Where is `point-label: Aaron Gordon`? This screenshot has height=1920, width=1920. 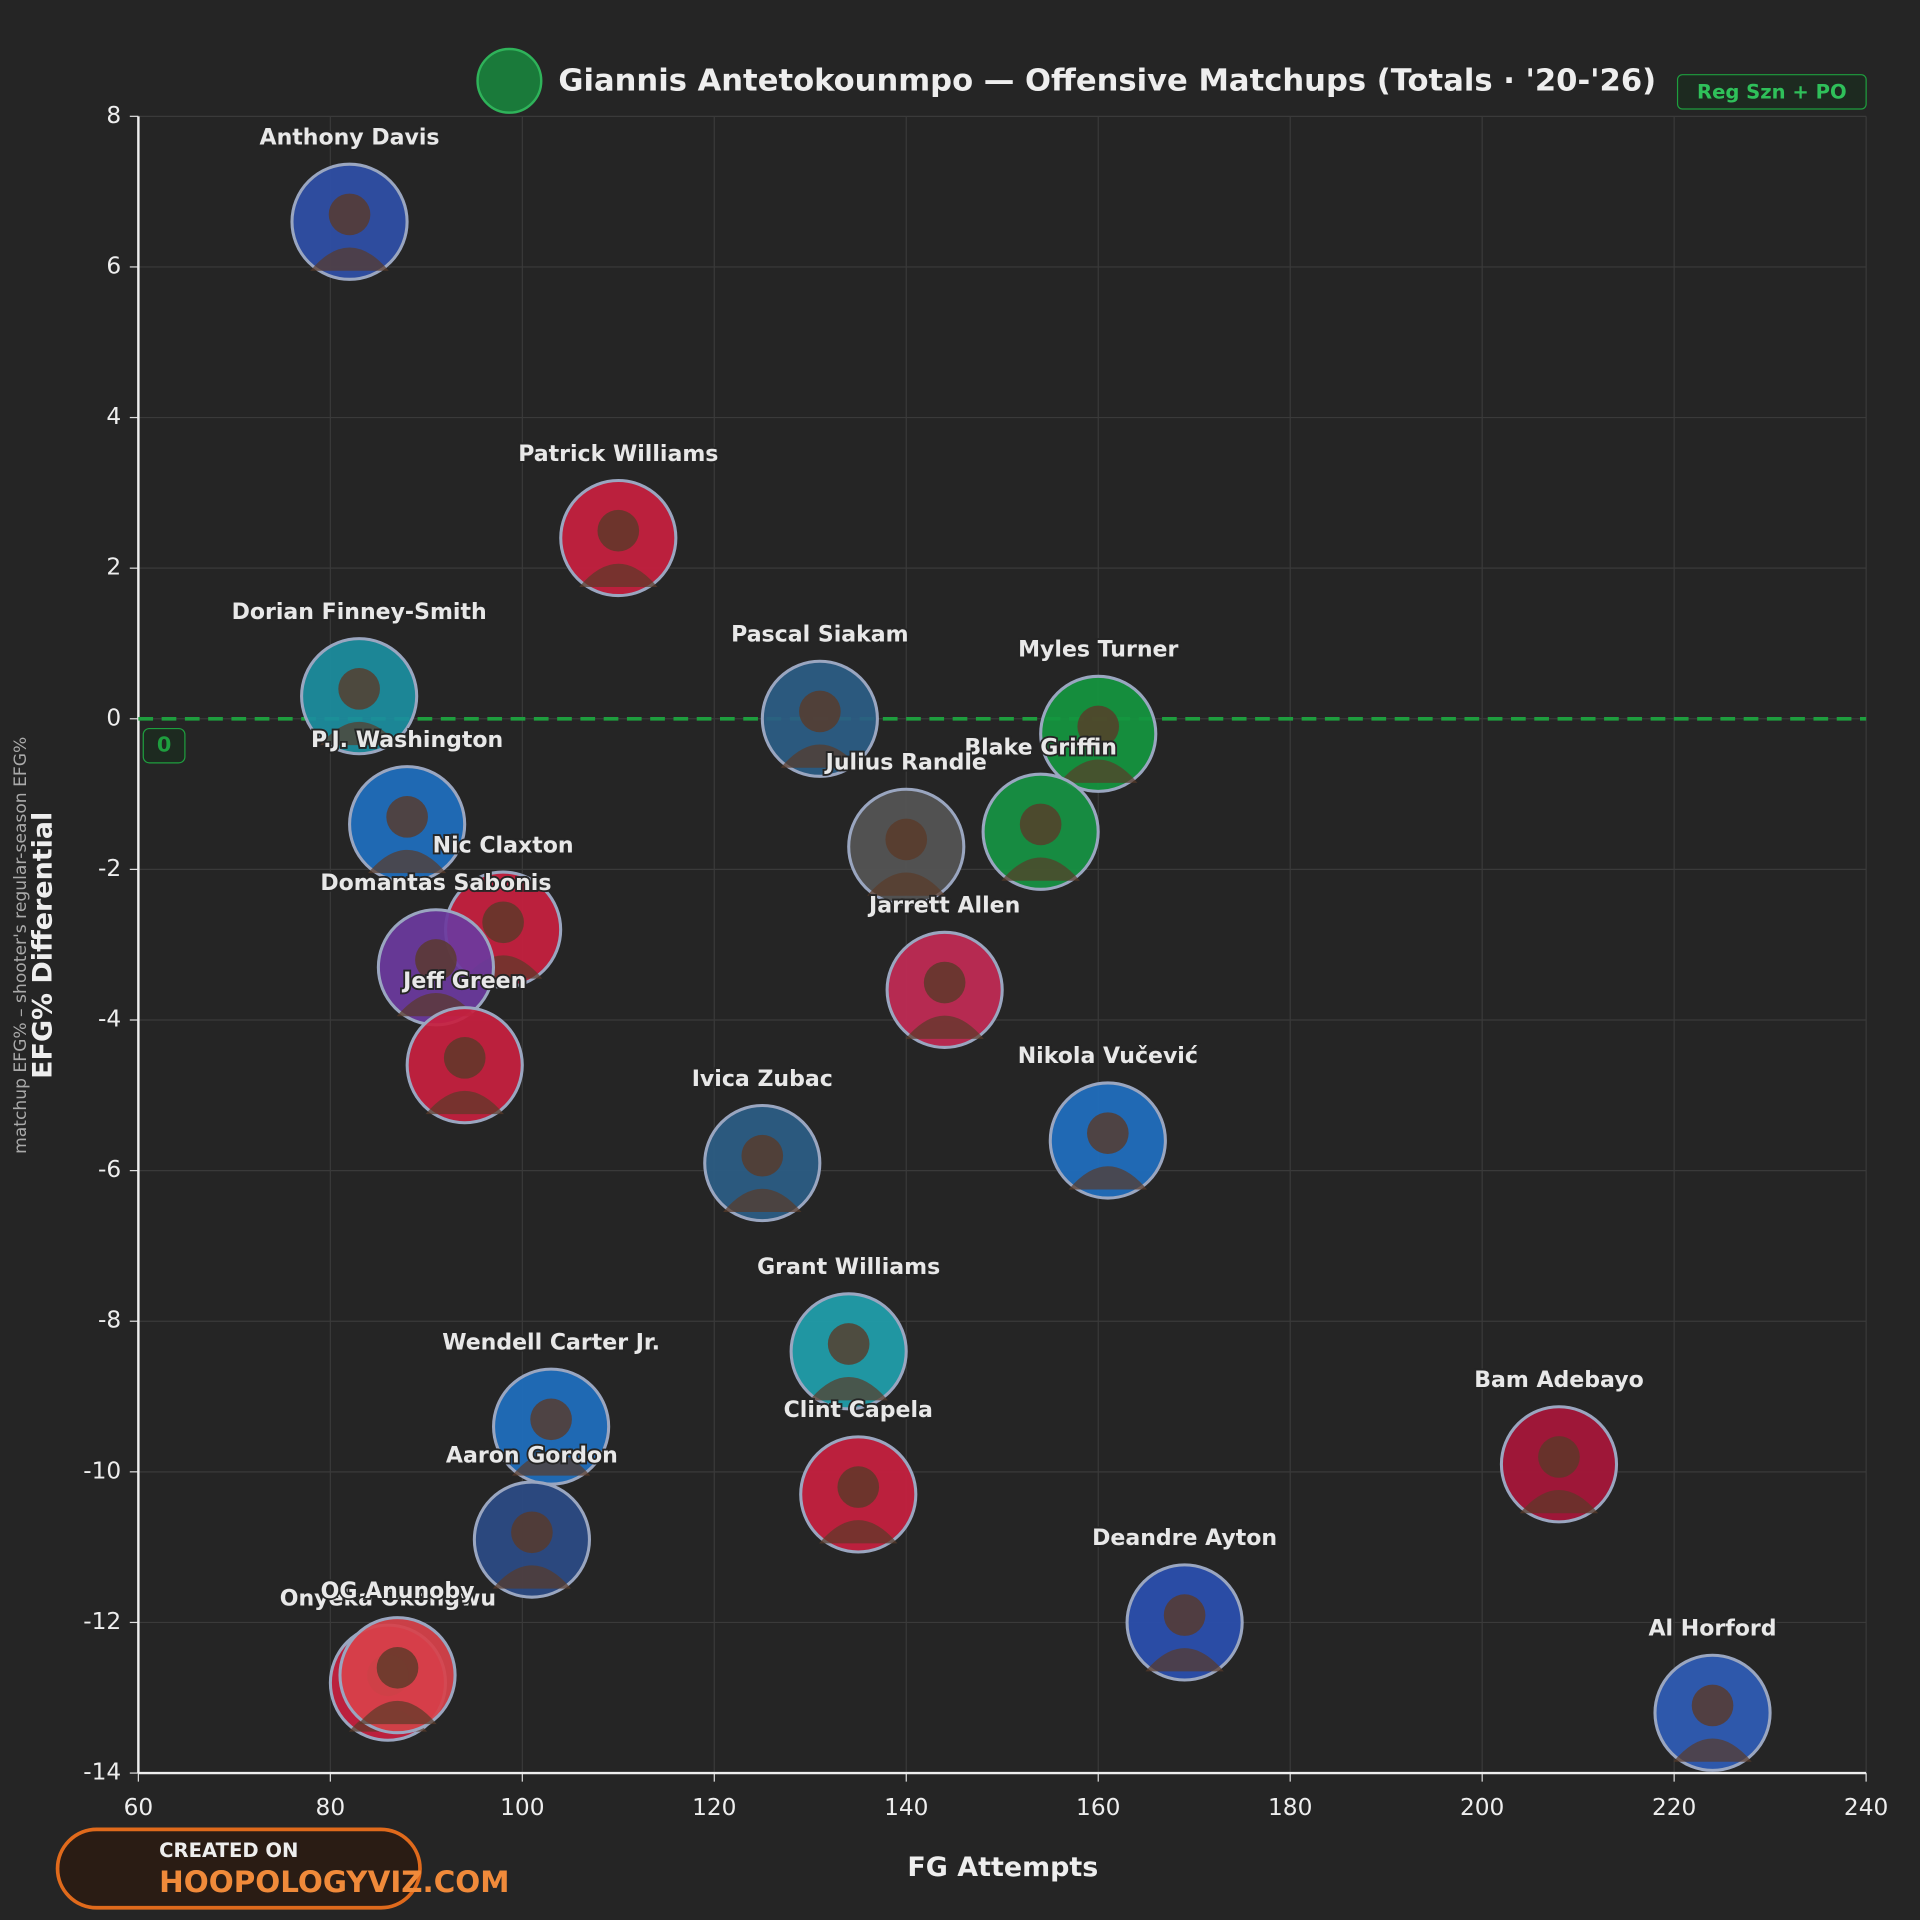
point-label: Aaron Gordon is located at coordinates (532, 1455).